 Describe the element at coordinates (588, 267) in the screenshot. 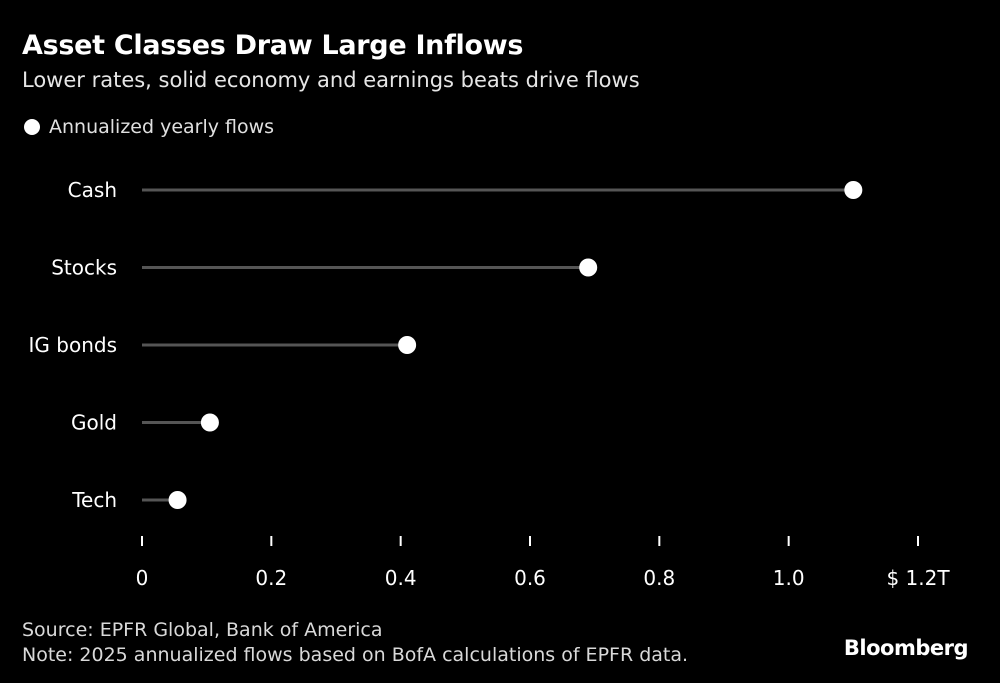

I see `dot-stocks` at that location.